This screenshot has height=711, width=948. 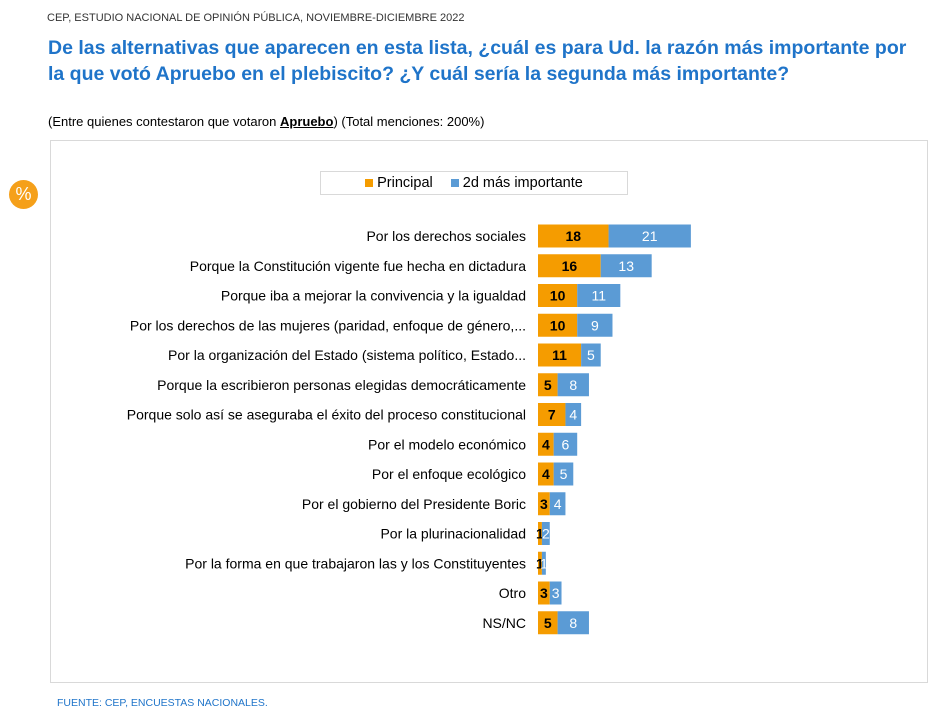 What do you see at coordinates (449, 474) in the screenshot?
I see `category-label: Por el enfoque ecológico` at bounding box center [449, 474].